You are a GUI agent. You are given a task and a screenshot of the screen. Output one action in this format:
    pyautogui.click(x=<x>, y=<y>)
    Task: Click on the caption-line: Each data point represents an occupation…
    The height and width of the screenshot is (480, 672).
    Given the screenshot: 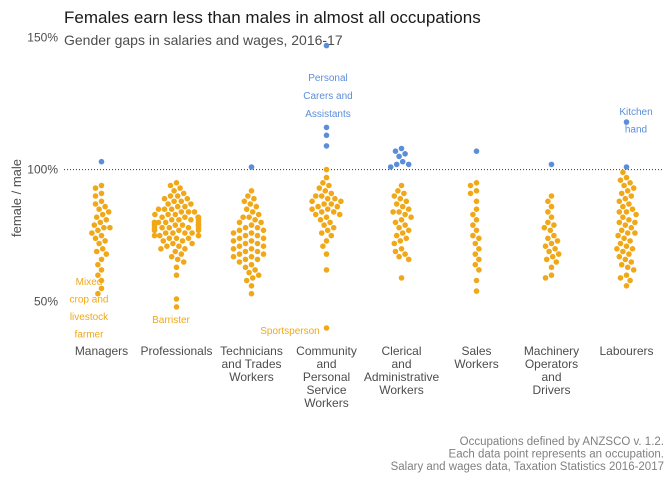 What is the action you would take?
    pyautogui.click(x=556, y=455)
    